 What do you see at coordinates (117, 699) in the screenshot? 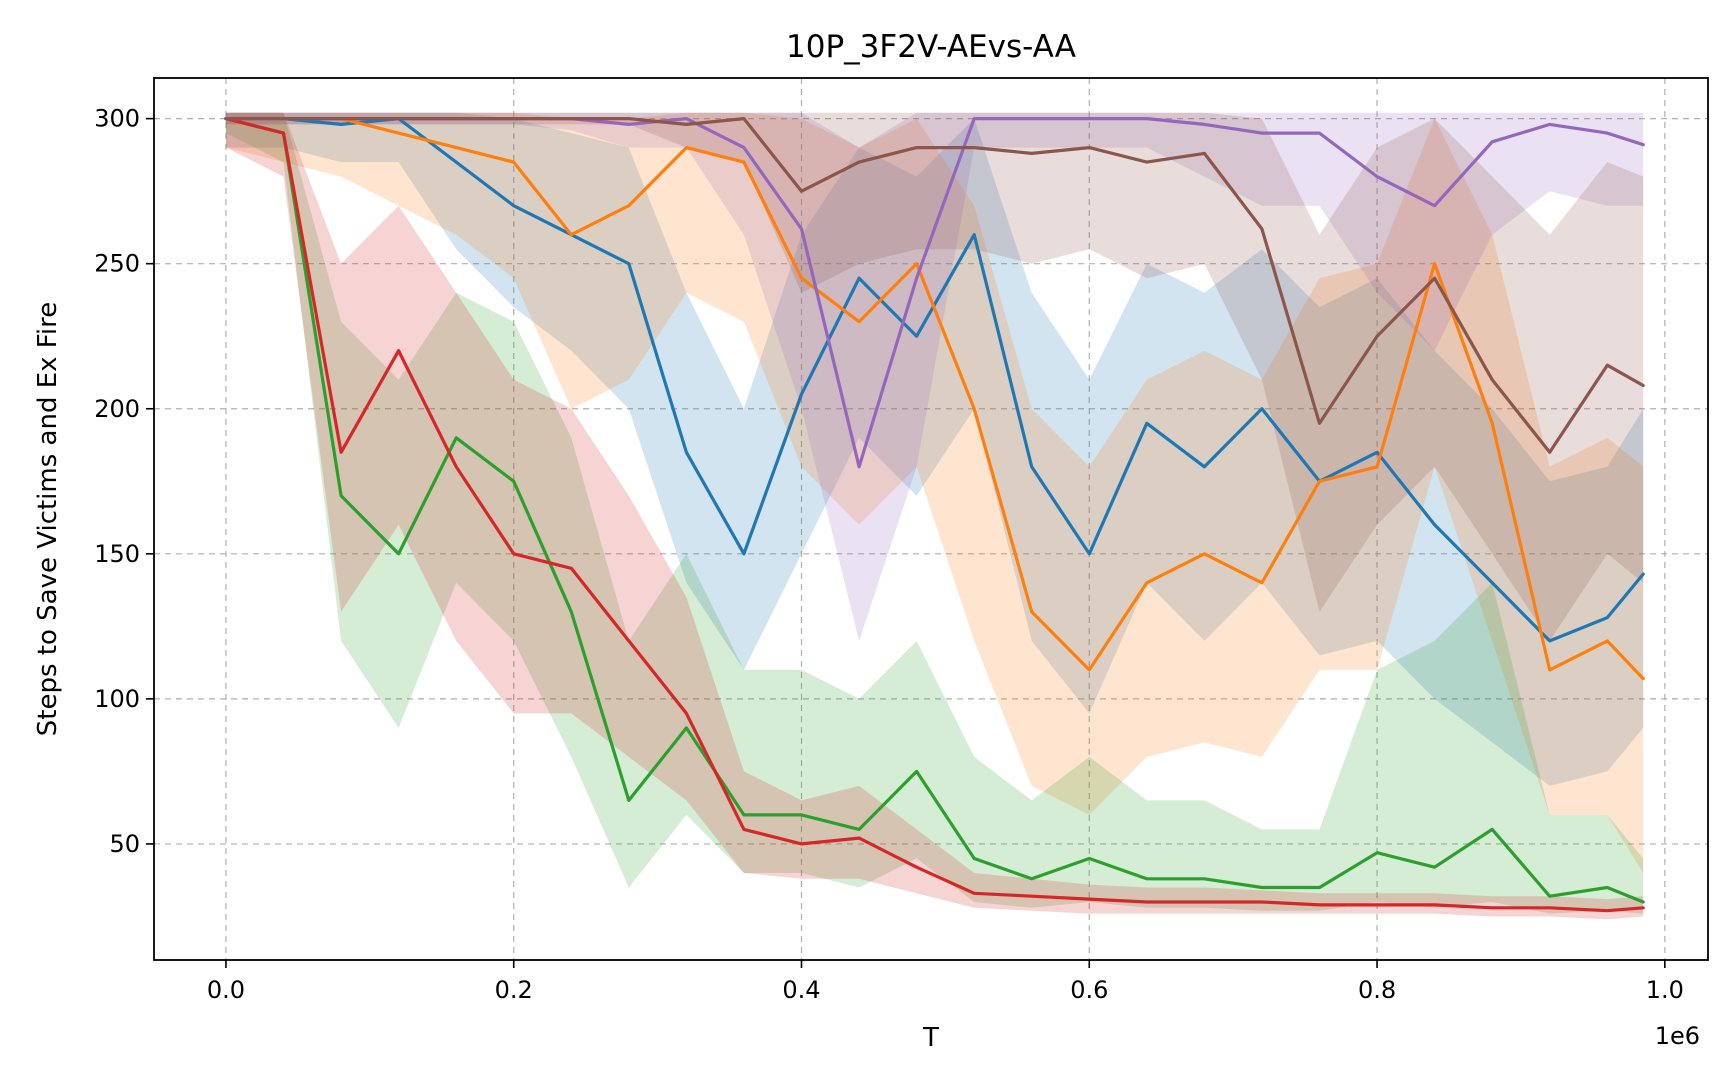
I see `y-tick-label: 100` at bounding box center [117, 699].